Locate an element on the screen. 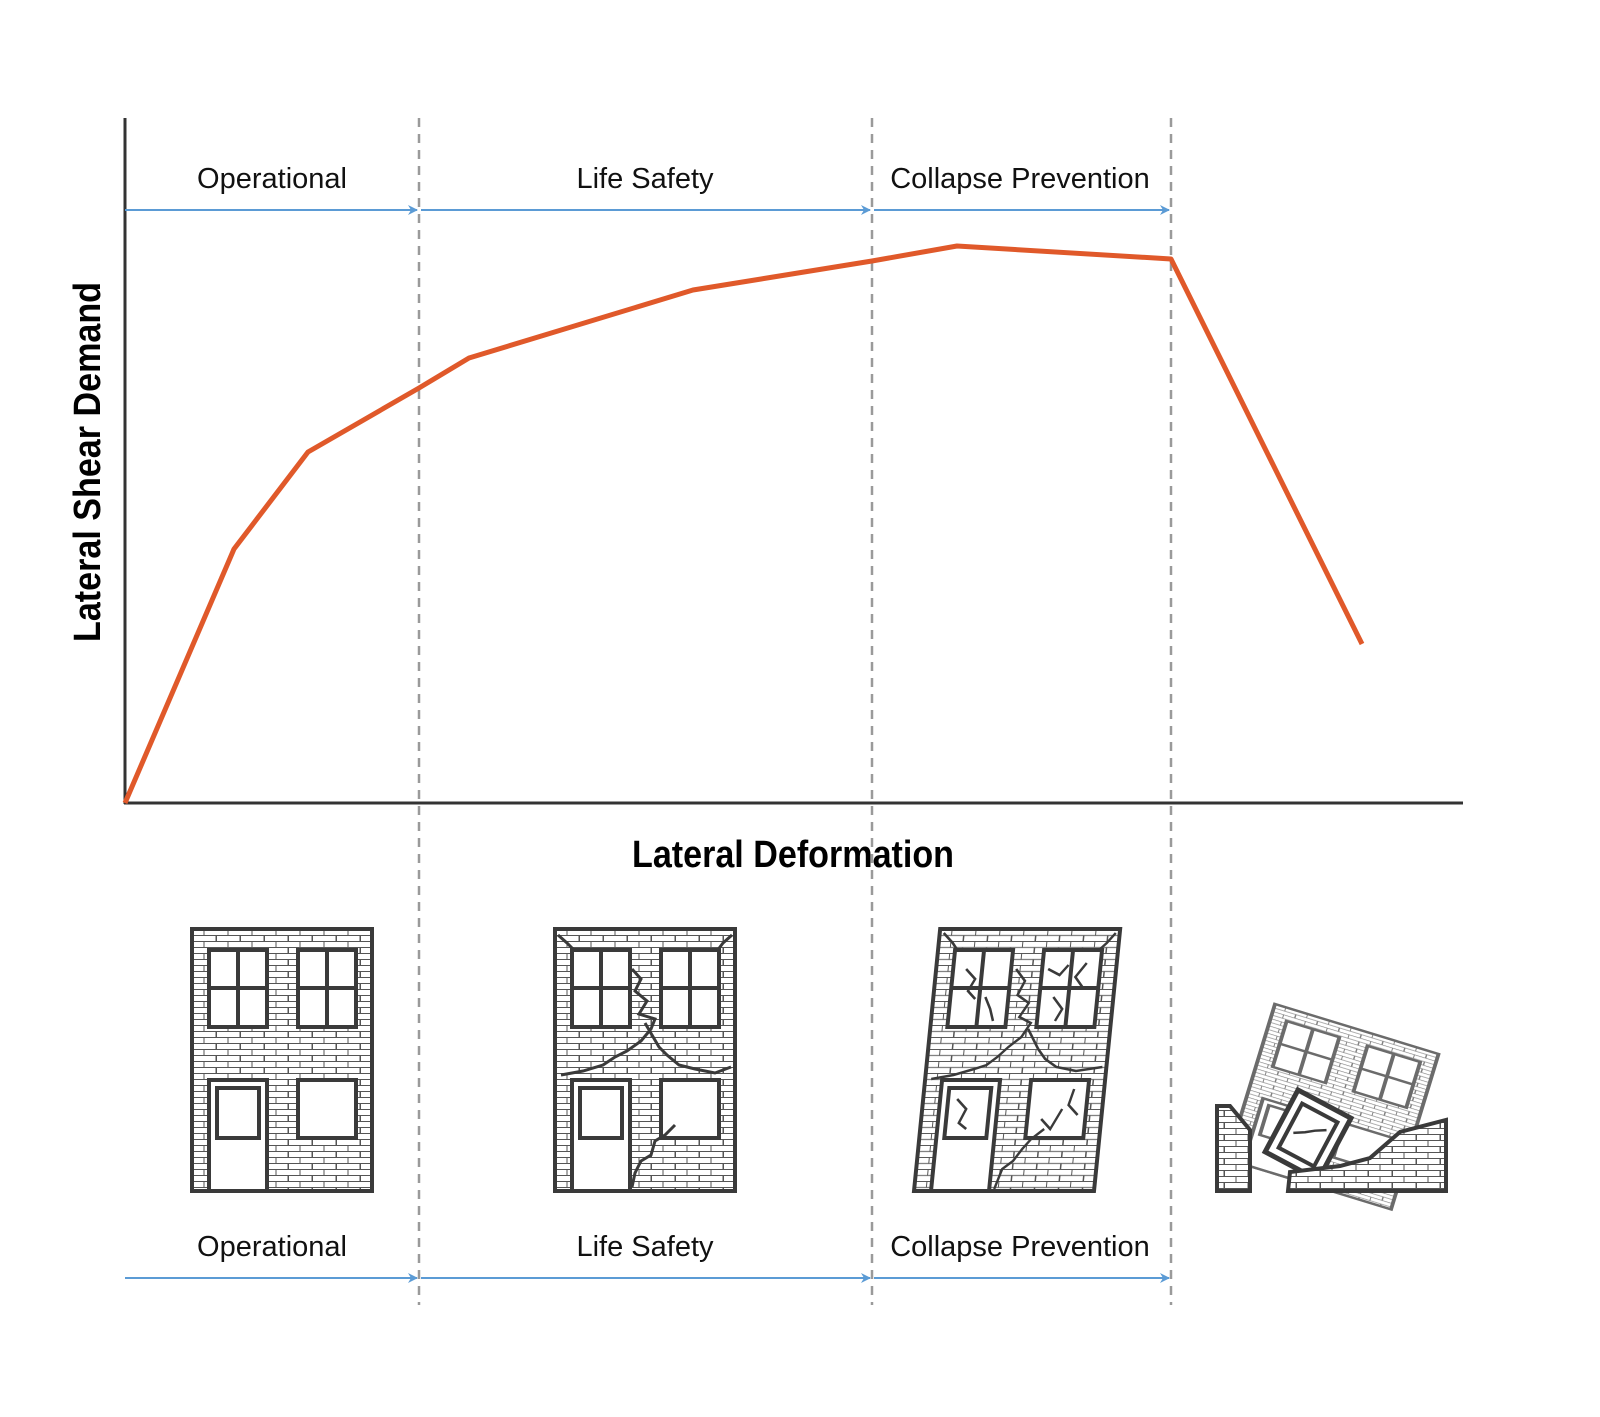 The image size is (1600, 1417). rubble-right is located at coordinates (1366, 1155).